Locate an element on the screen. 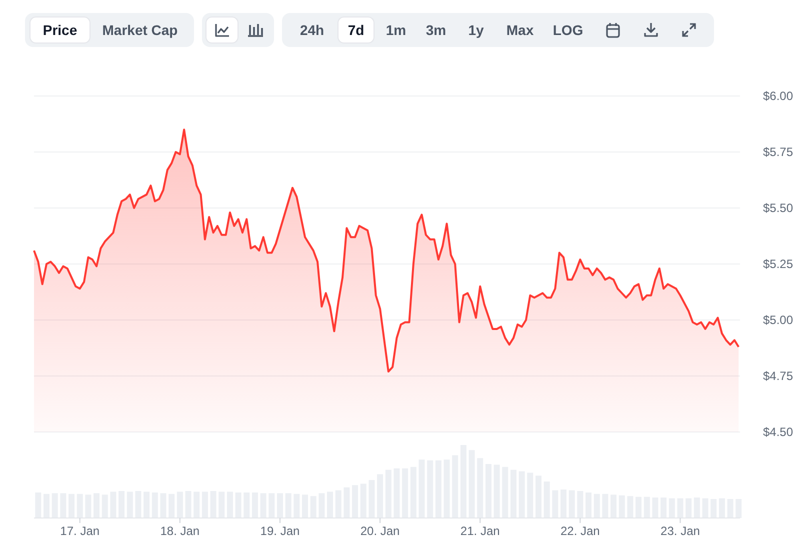 This screenshot has width=812, height=547. x-tick-label: 22. Jan is located at coordinates (580, 531).